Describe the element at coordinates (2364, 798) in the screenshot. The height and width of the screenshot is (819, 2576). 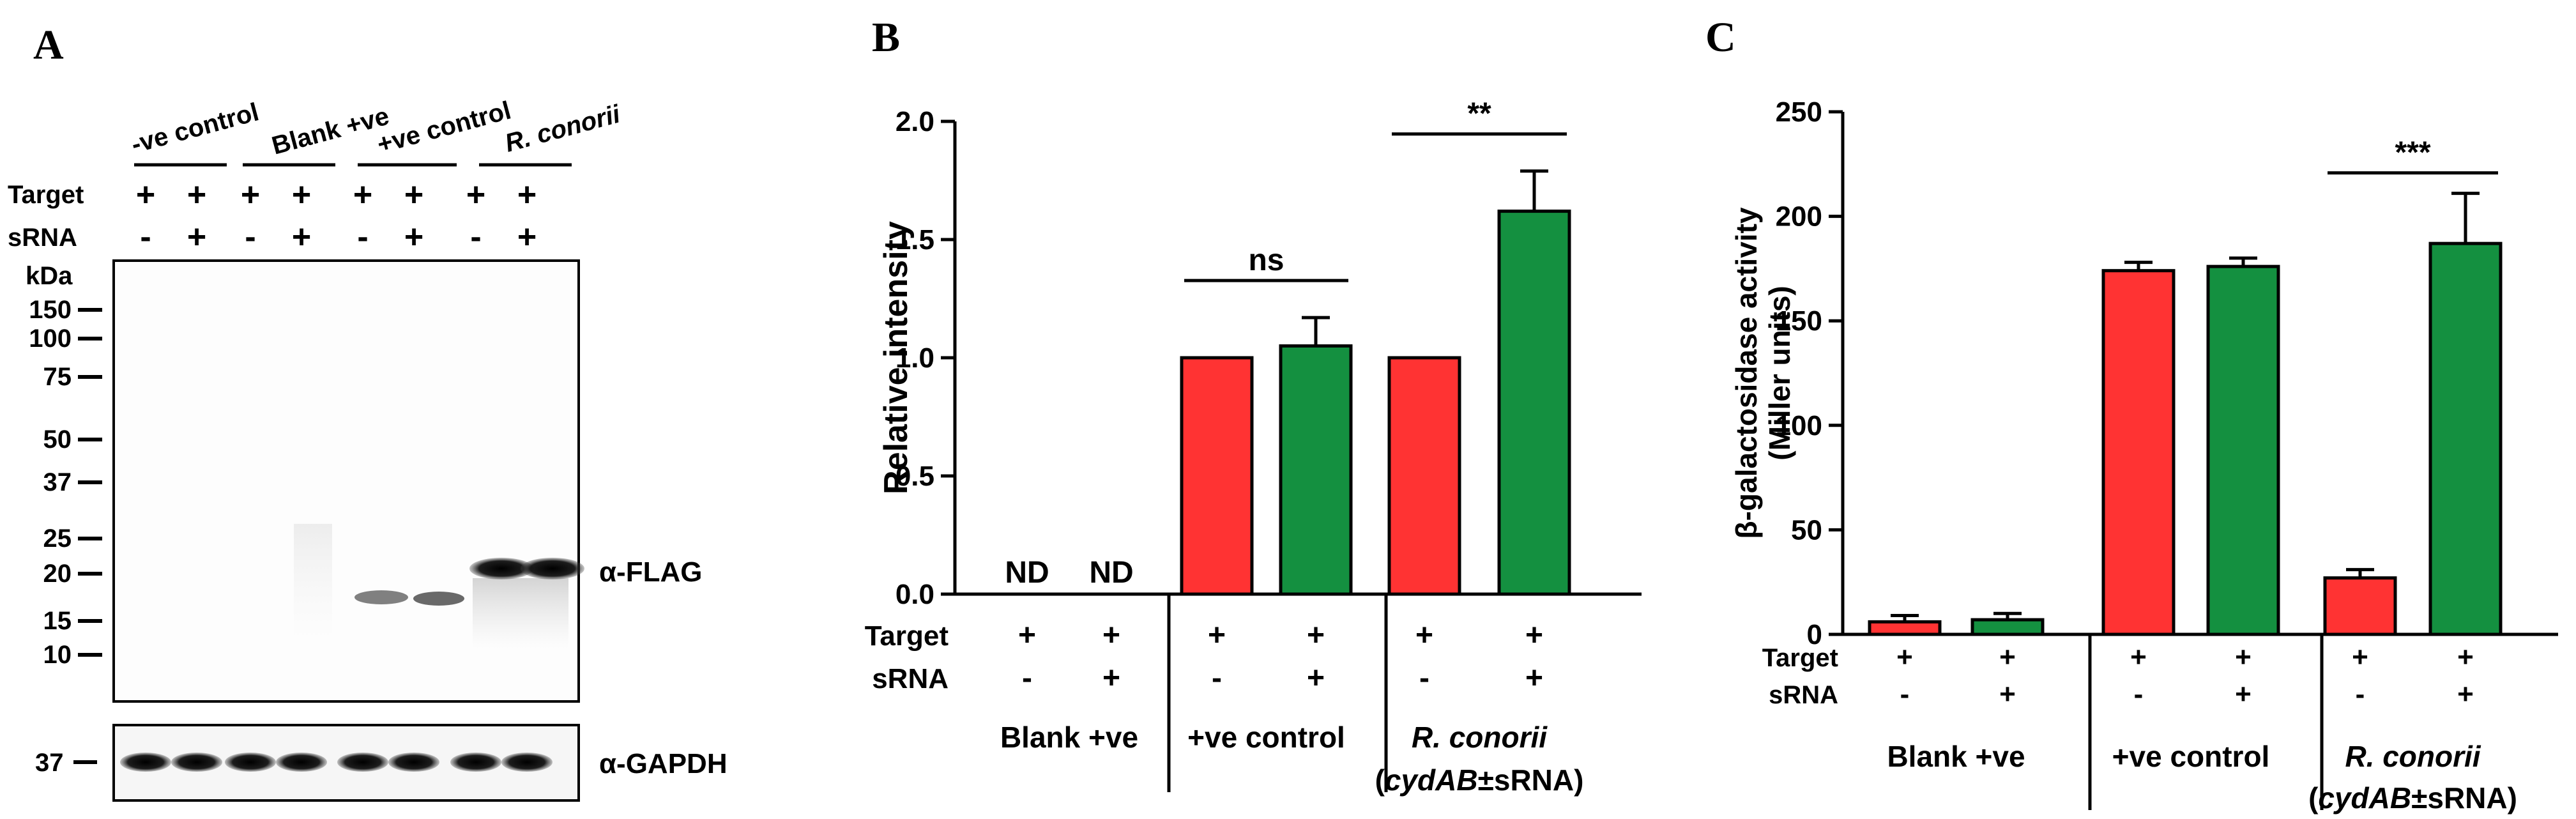
I see `sublabel-gene: cydAB` at that location.